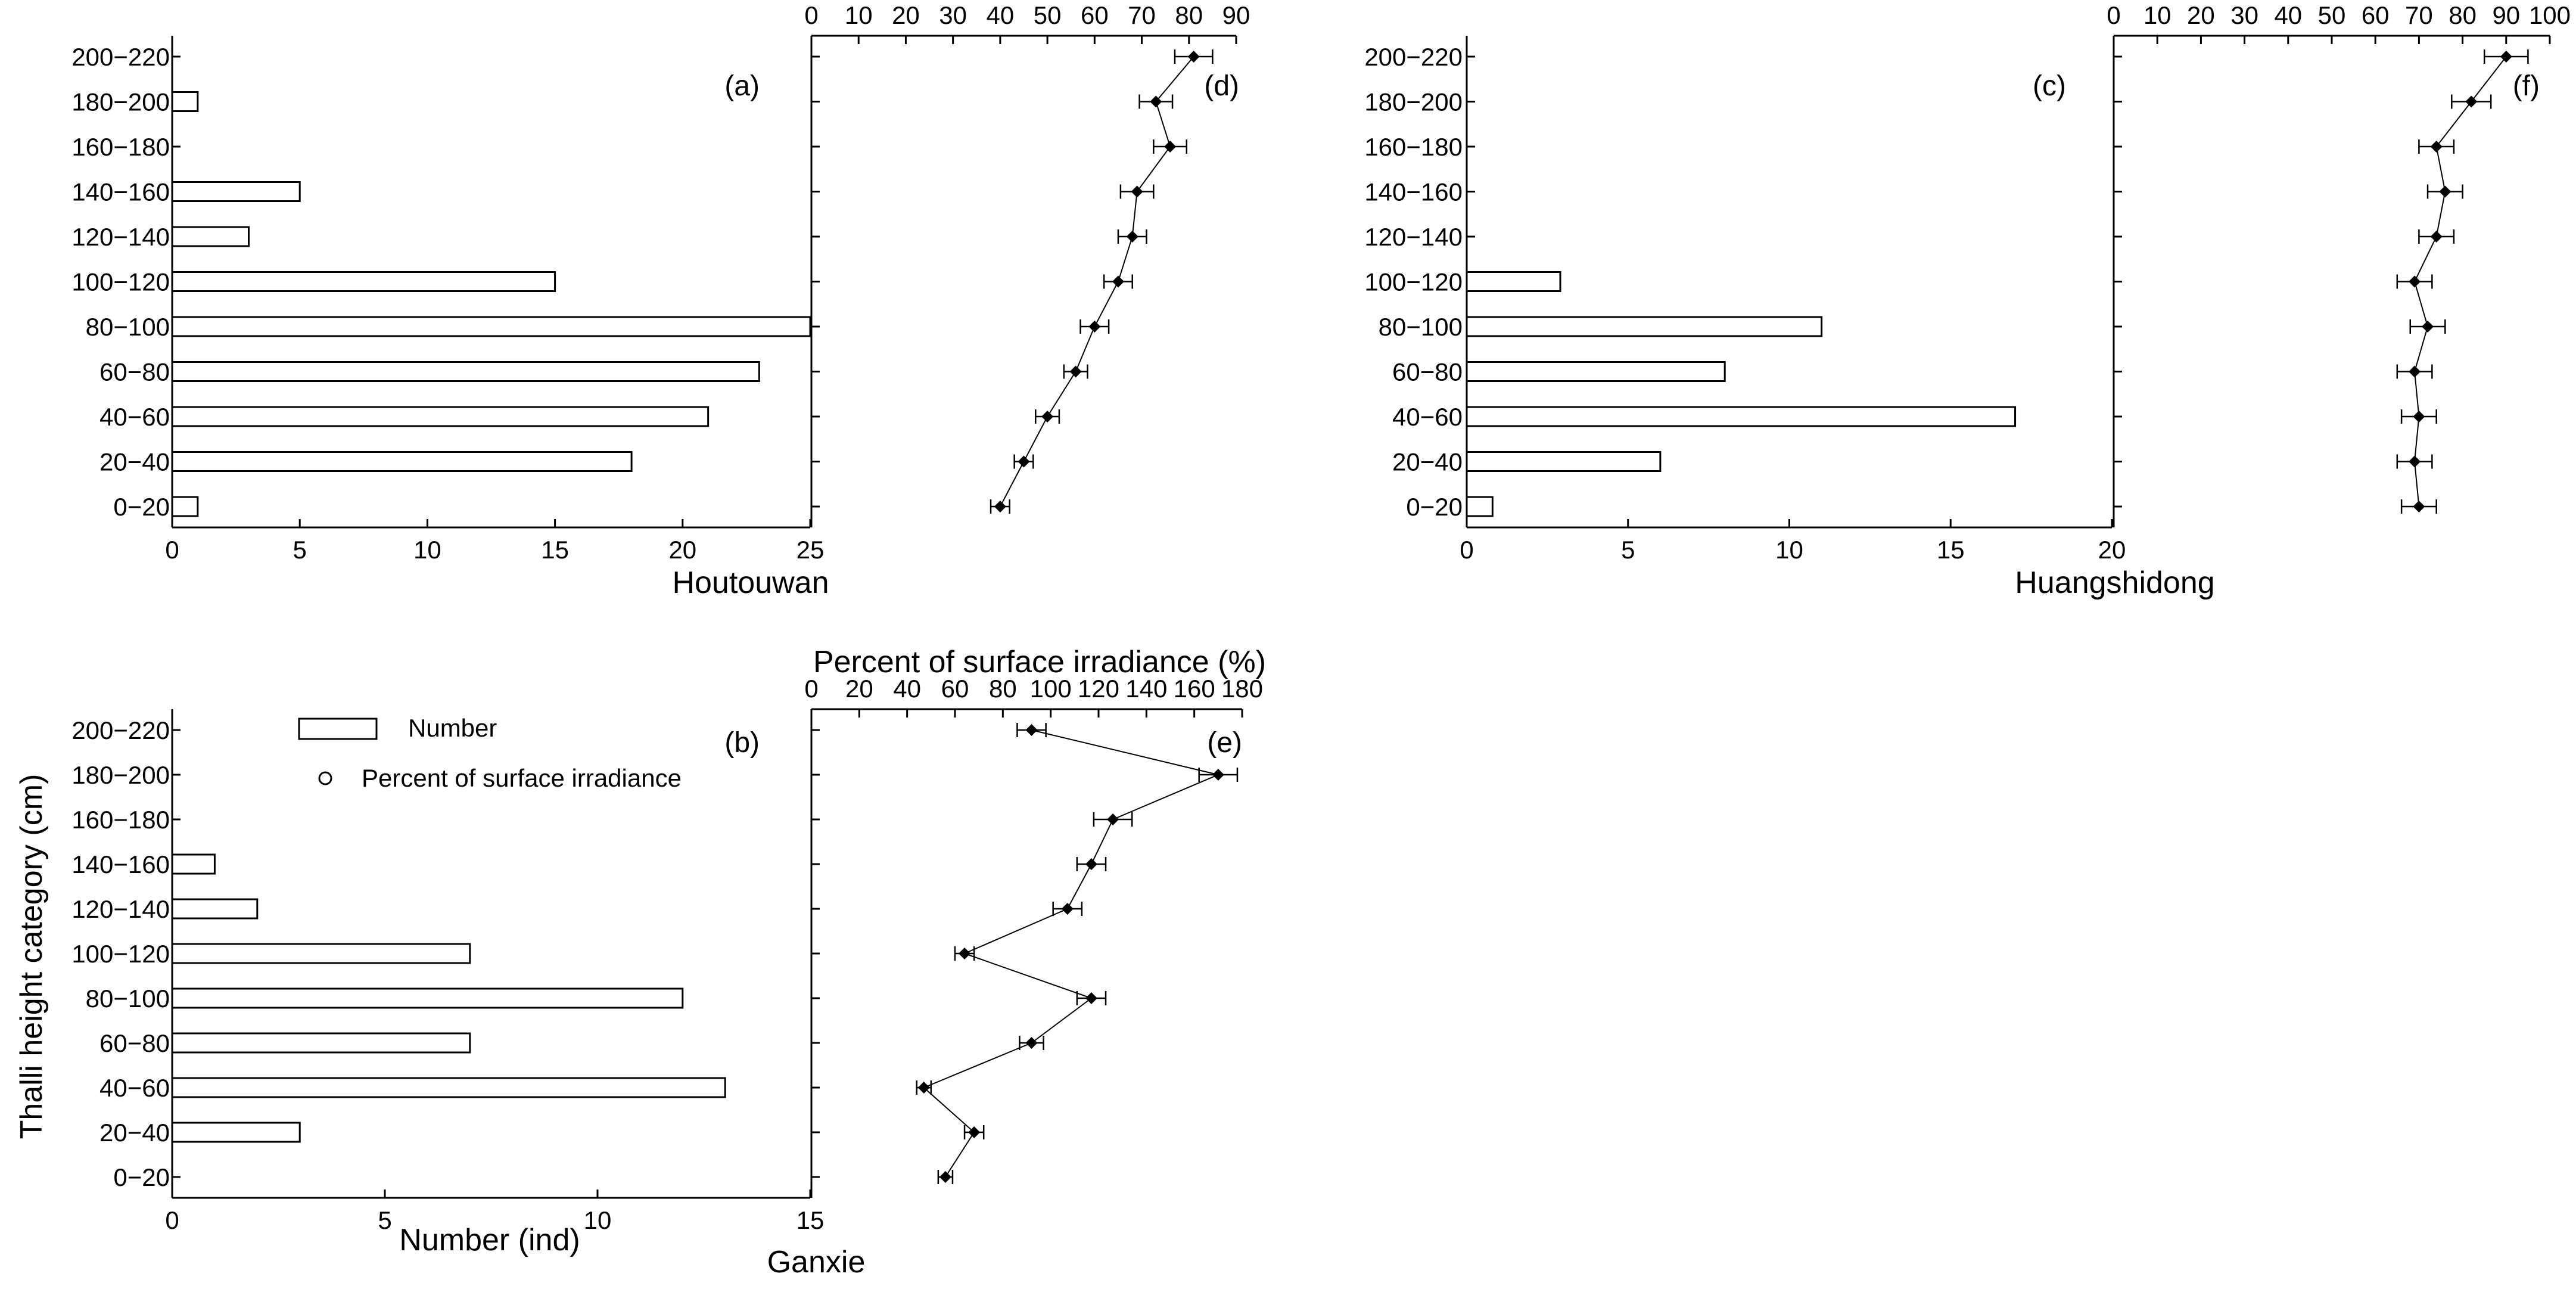  I want to click on x-tick-label: 80, so click(1003, 689).